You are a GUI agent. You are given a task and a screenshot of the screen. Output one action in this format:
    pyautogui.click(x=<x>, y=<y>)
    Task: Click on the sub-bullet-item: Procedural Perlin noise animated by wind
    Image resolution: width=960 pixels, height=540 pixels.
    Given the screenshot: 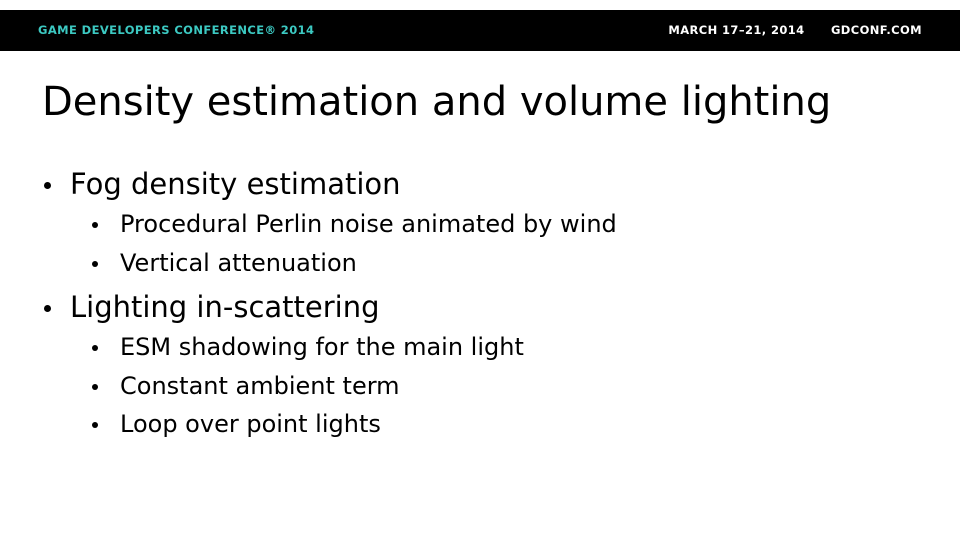 What is the action you would take?
    pyautogui.click(x=354, y=224)
    